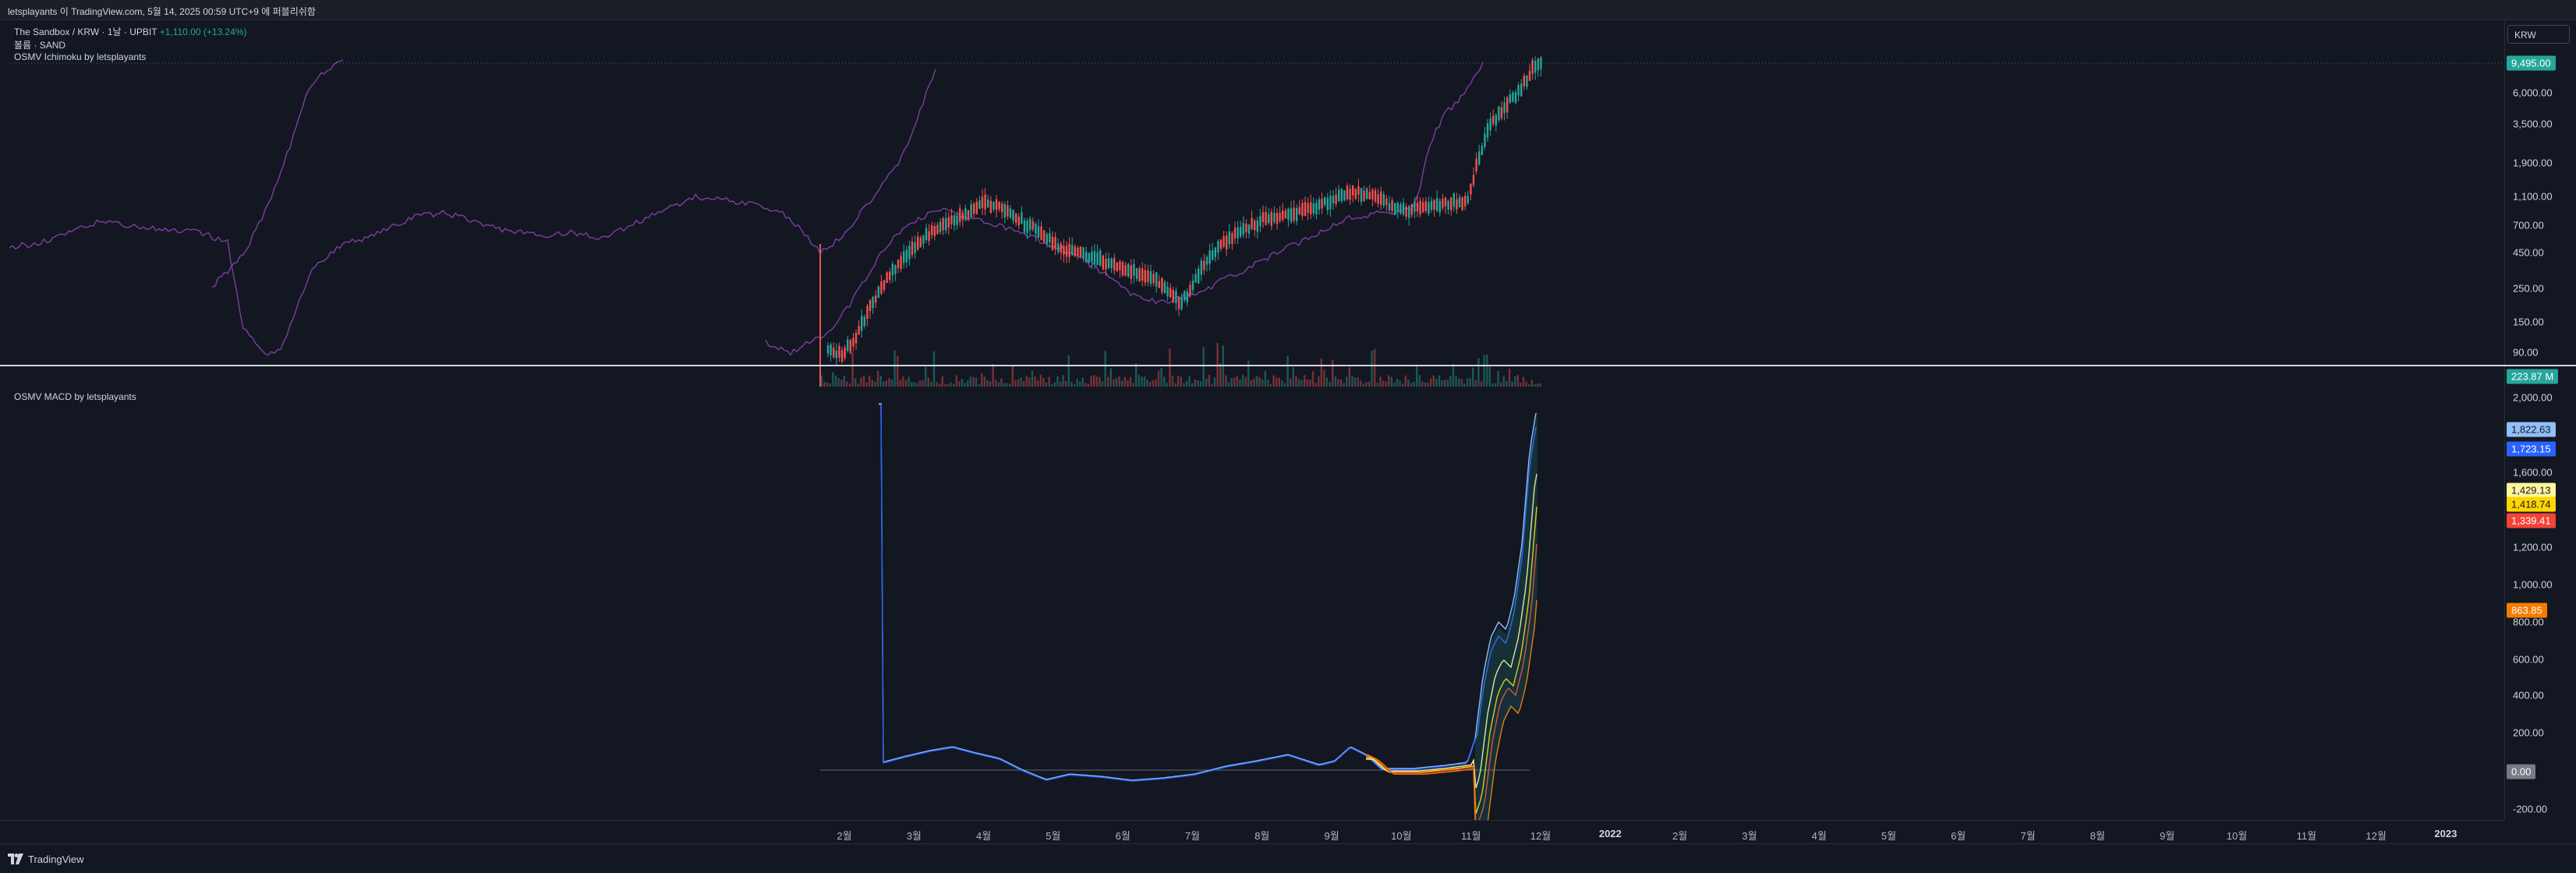 Image resolution: width=2576 pixels, height=873 pixels. I want to click on time-tick-label: 2월, so click(1680, 836).